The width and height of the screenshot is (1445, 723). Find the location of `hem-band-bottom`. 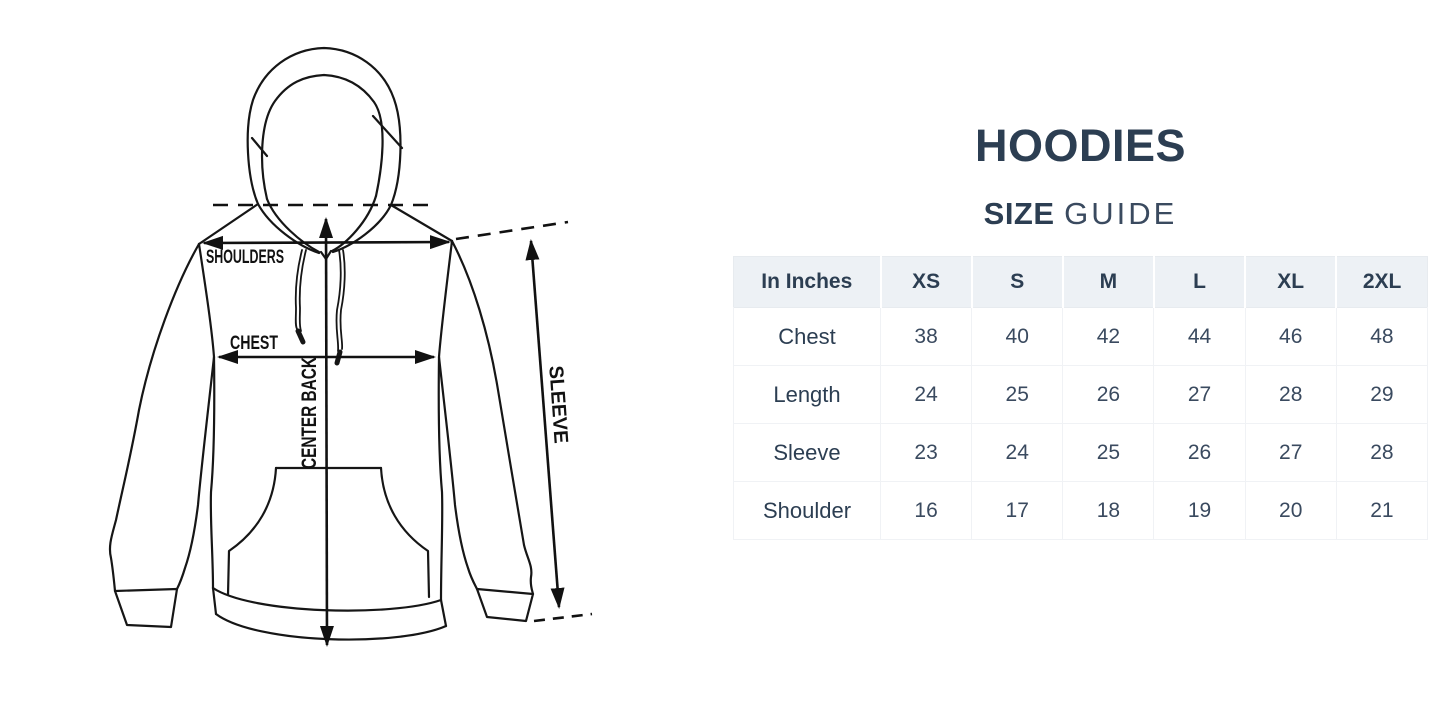

hem-band-bottom is located at coordinates (331, 626).